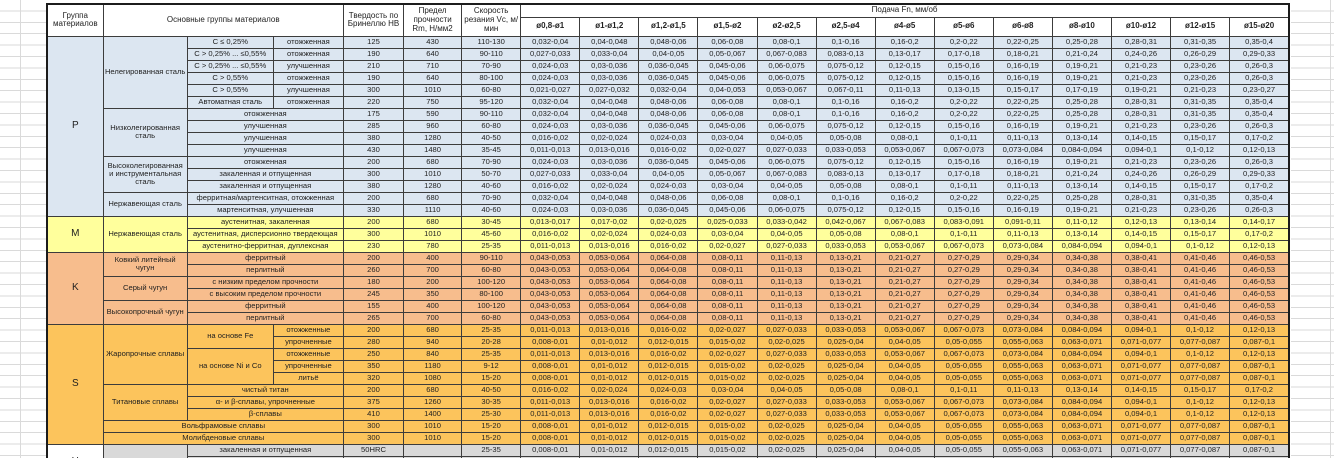 The image size is (1334, 458). I want to click on cutting-speed: 100-120, so click(491, 306).